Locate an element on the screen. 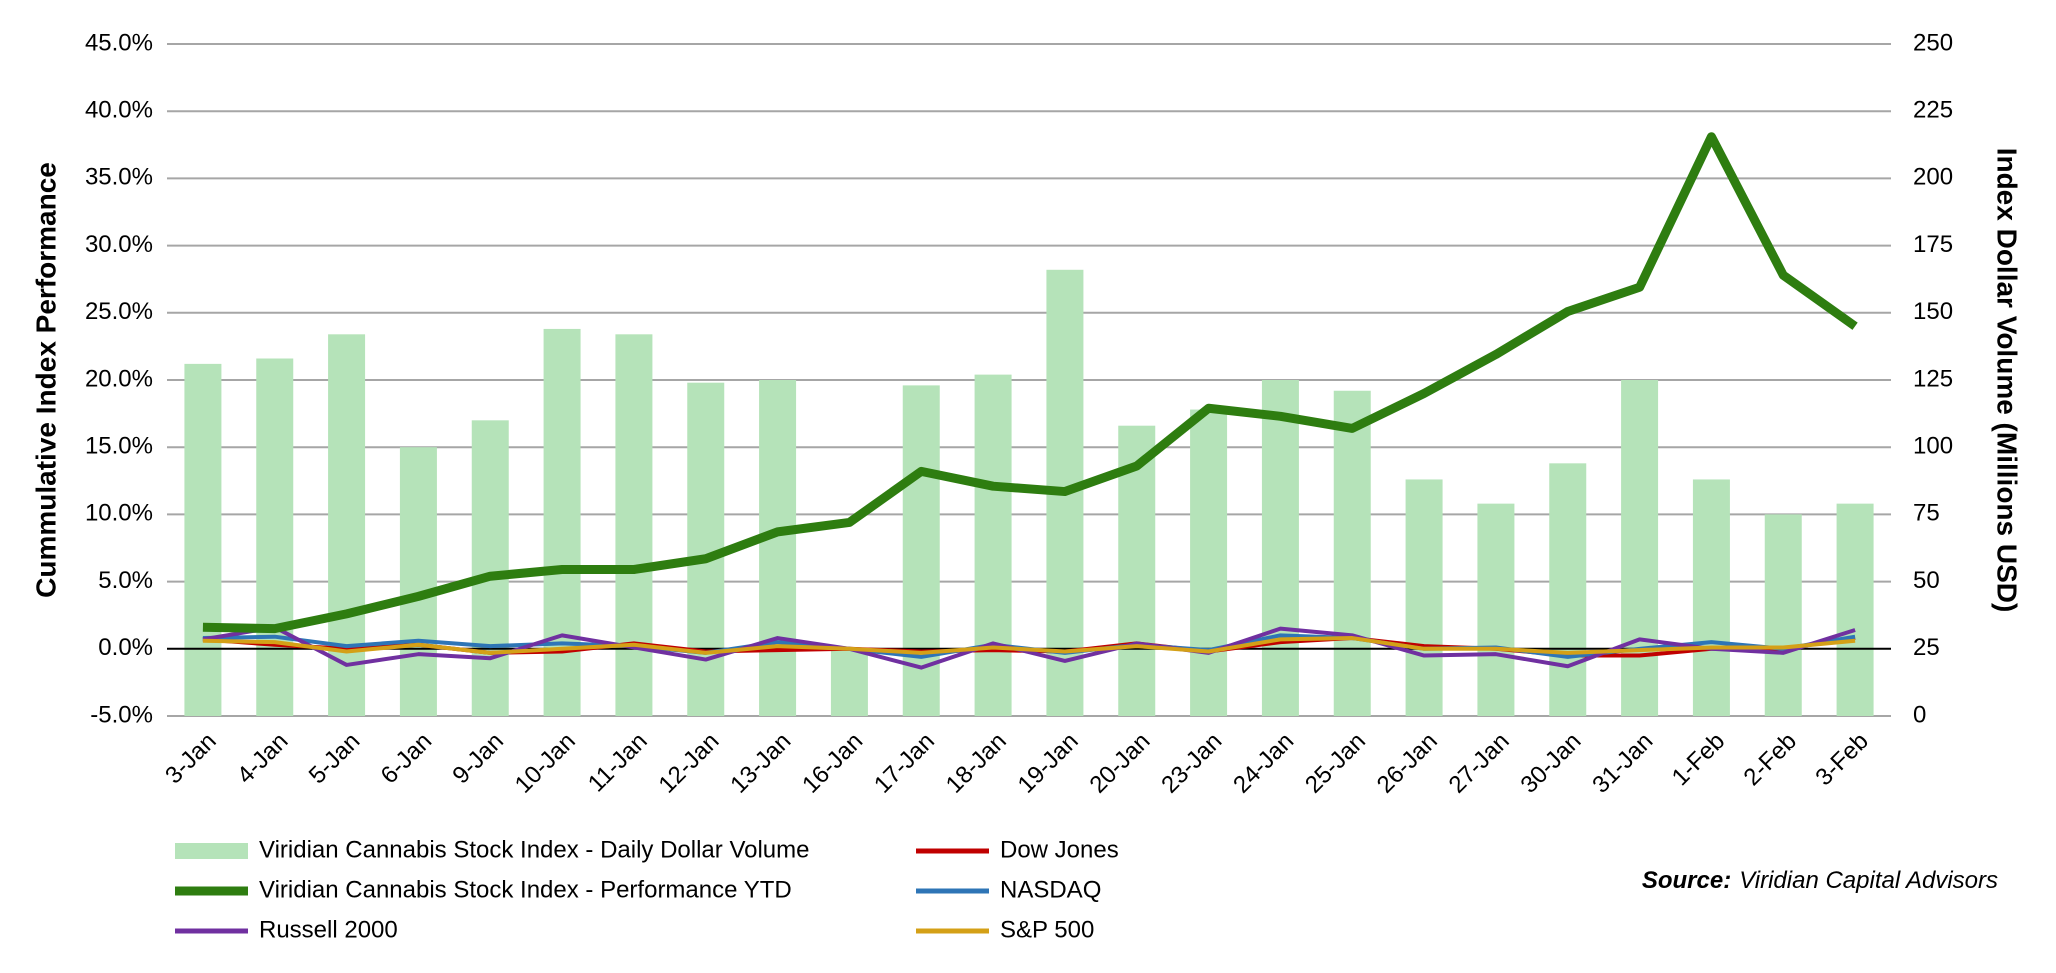 The height and width of the screenshot is (973, 2056). x-tick-label: 19-Jan is located at coordinates (1048, 763).